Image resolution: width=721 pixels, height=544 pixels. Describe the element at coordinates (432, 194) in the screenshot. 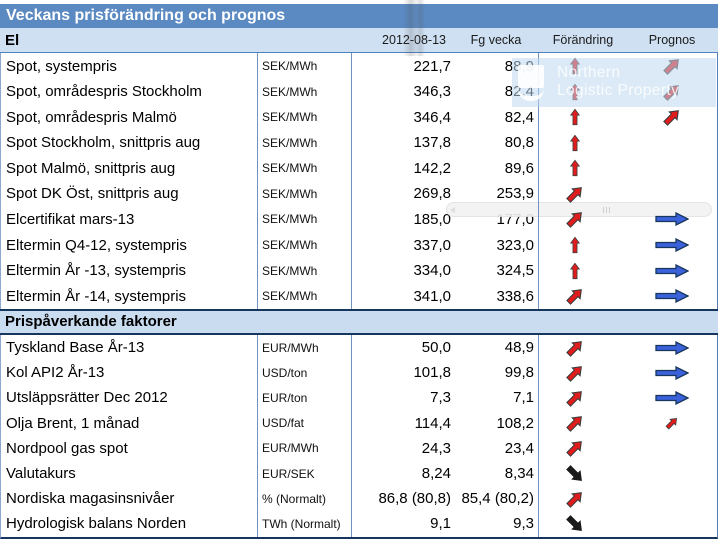

I see `row-value-current: 269,8` at that location.